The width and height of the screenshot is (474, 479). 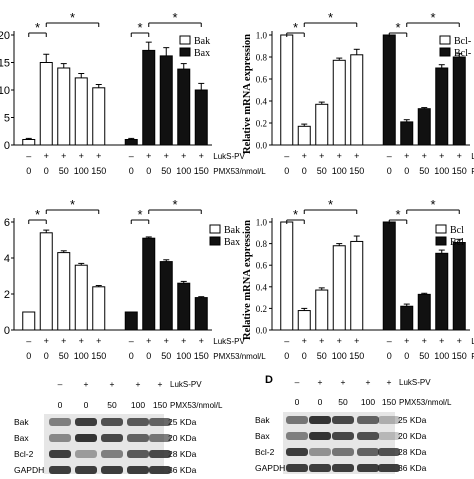 I want to click on y-tick-label: 0.4, so click(x=262, y=287).